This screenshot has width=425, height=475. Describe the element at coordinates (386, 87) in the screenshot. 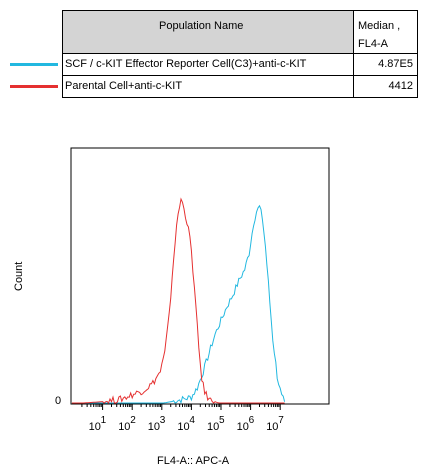

I see `legend-row-median: 4412` at that location.